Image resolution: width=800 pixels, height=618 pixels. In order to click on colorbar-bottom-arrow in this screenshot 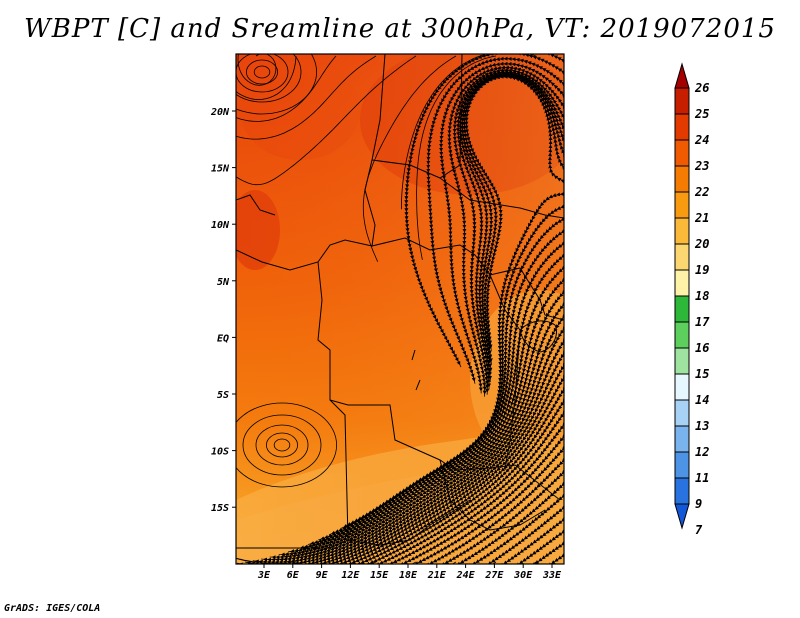, I will do `click(682, 516)`.